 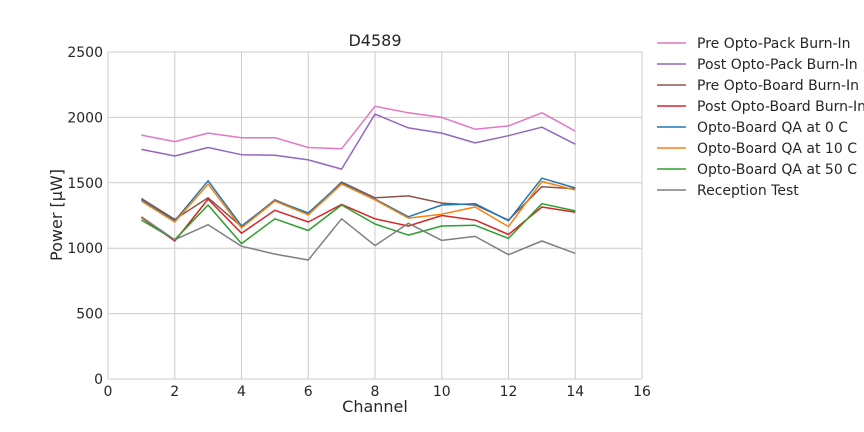 I want to click on x-tick-label: 16, so click(x=642, y=392).